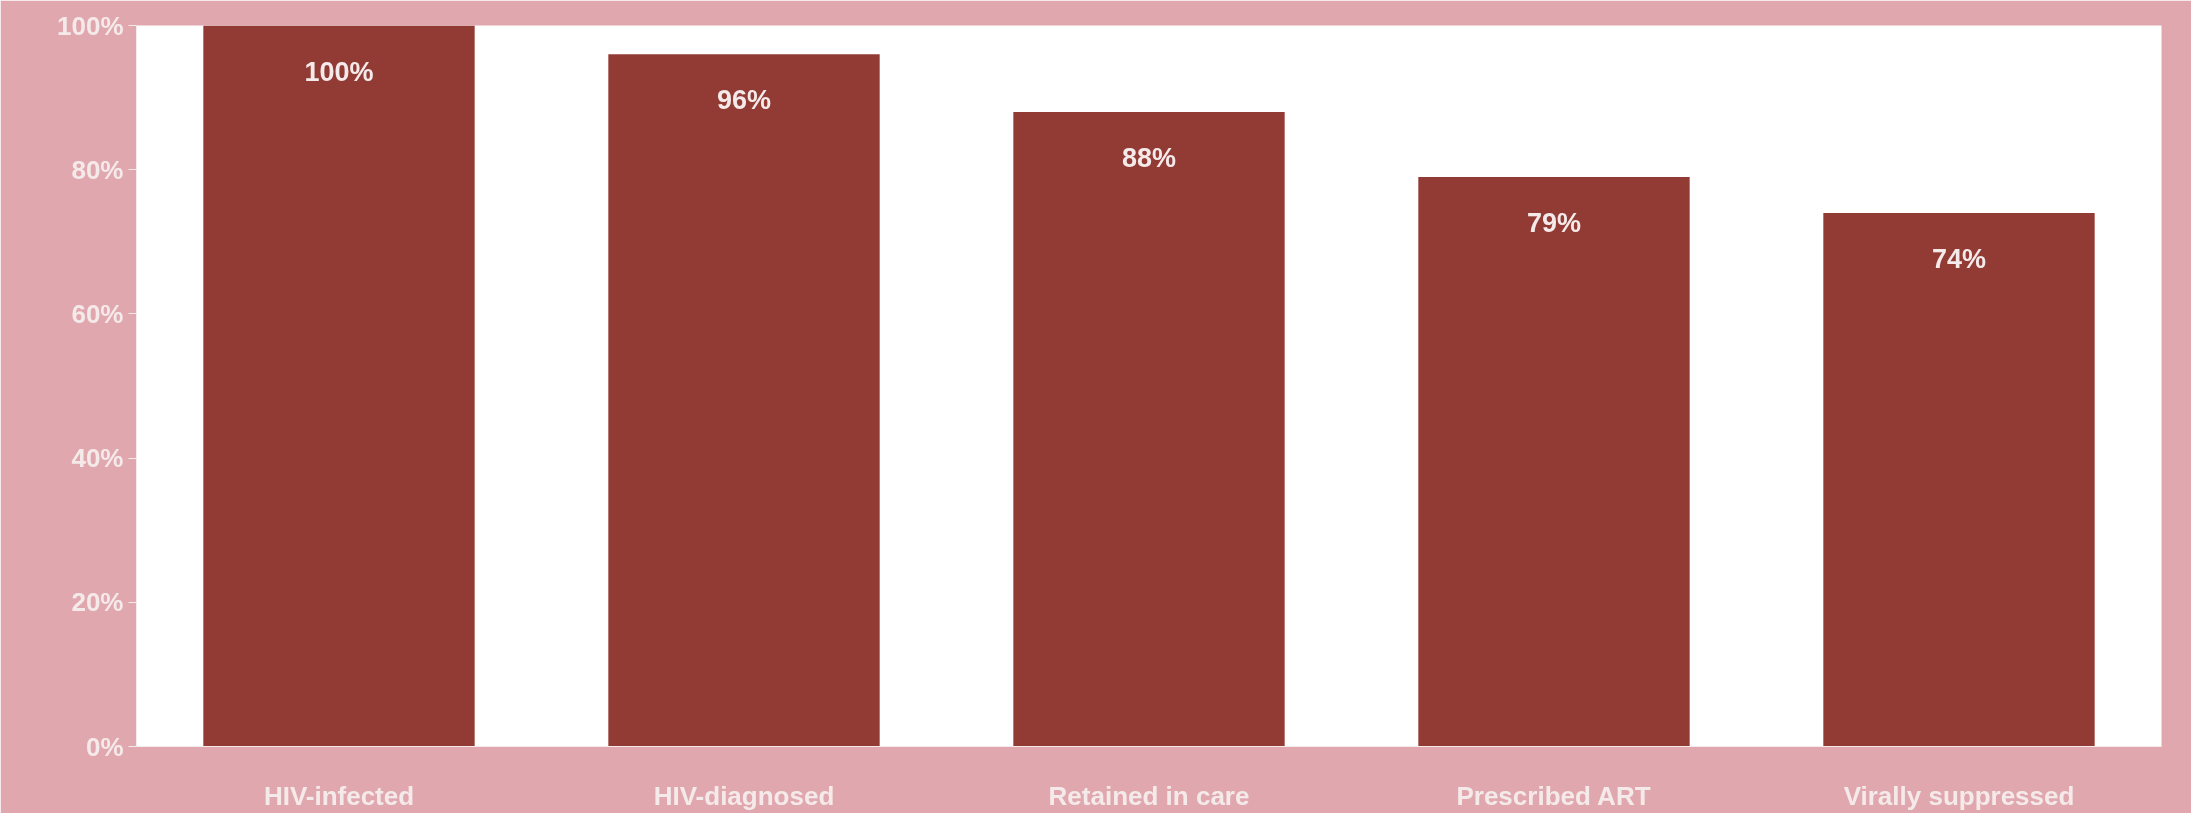 The image size is (2191, 813). What do you see at coordinates (97, 313) in the screenshot?
I see `y-tick-label: 60%` at bounding box center [97, 313].